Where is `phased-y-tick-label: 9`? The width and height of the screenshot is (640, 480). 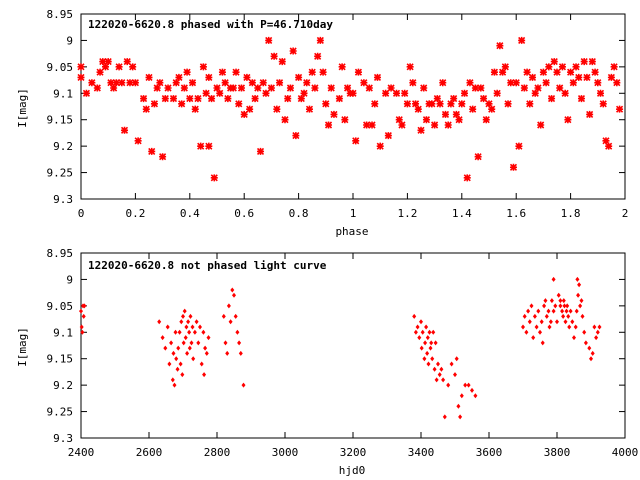
phased-y-tick-label: 9 is located at coordinates (69, 40).